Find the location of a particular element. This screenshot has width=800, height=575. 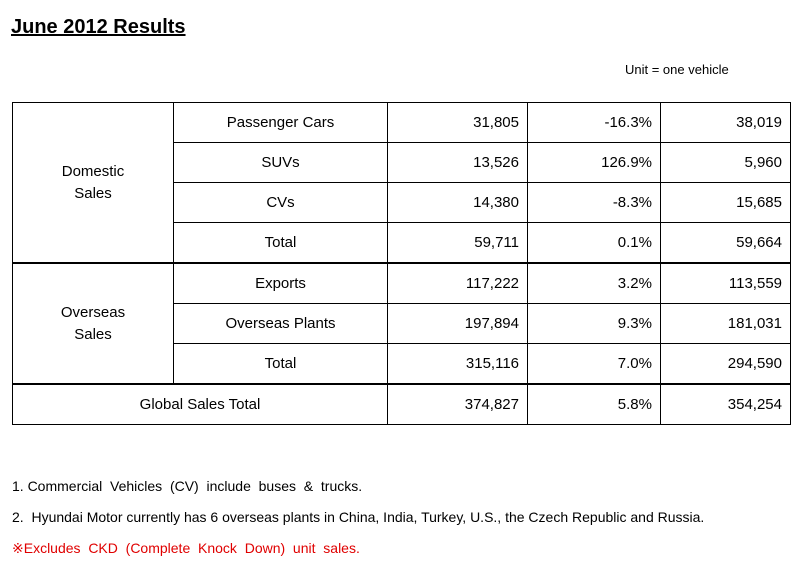

cell-units: 14,380 is located at coordinates (457, 202).